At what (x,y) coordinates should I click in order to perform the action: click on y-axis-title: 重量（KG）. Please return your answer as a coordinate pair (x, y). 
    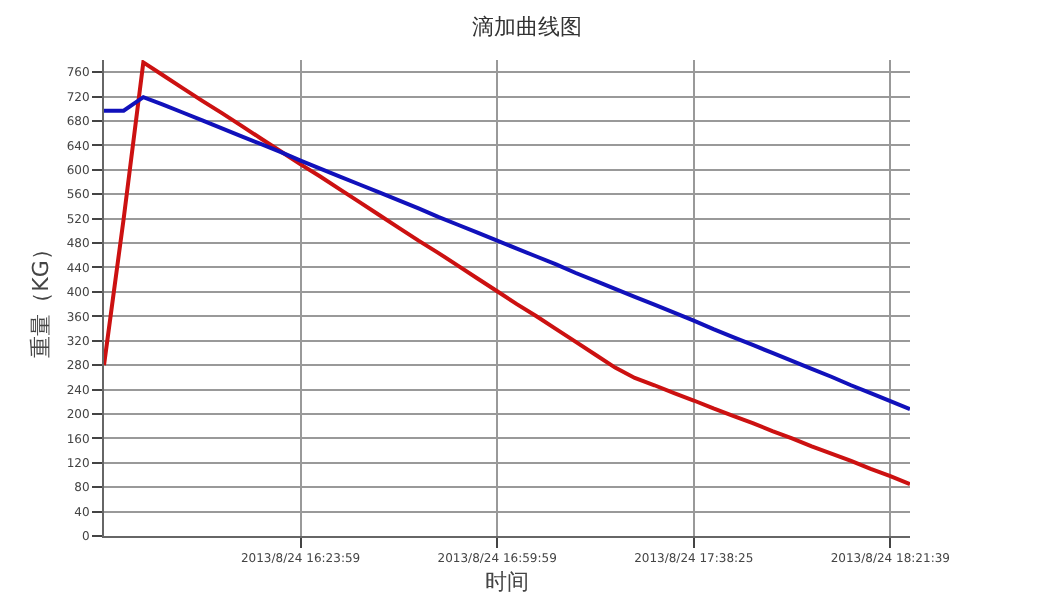
    Looking at the image, I should click on (40, 298).